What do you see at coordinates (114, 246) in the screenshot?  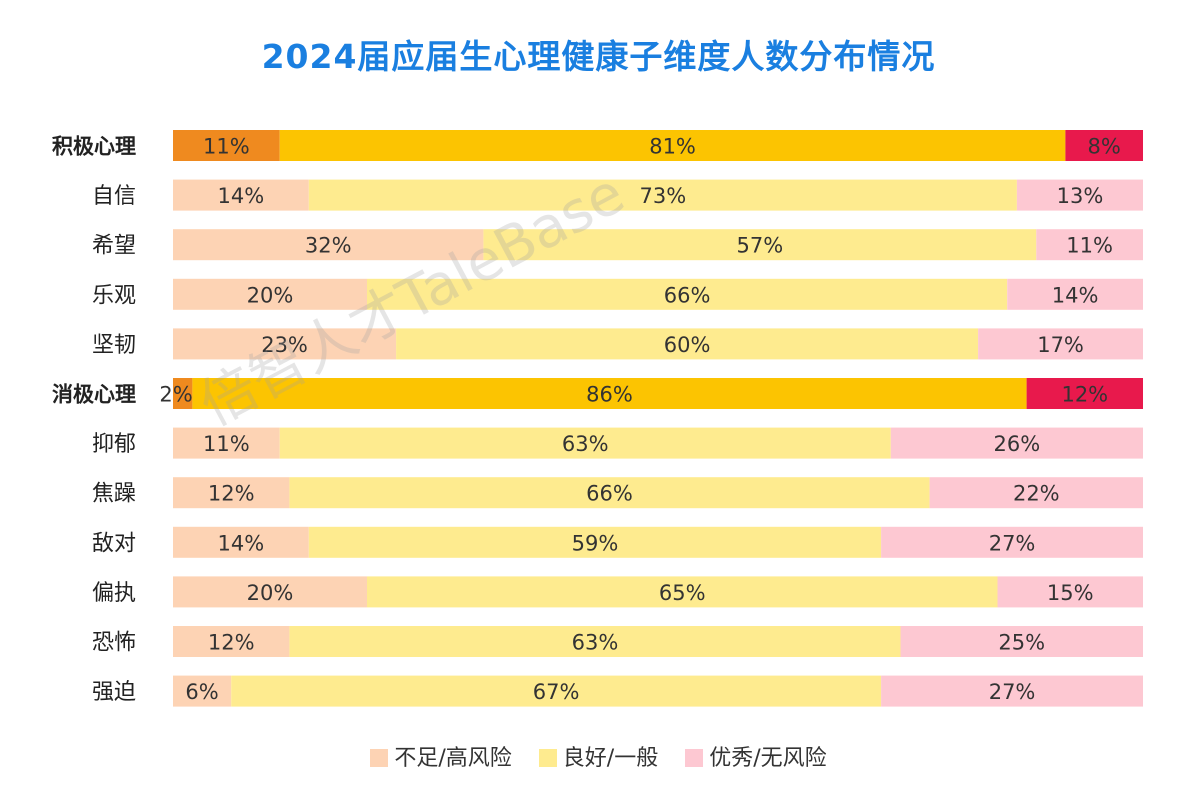 I see `category-label: 希望` at bounding box center [114, 246].